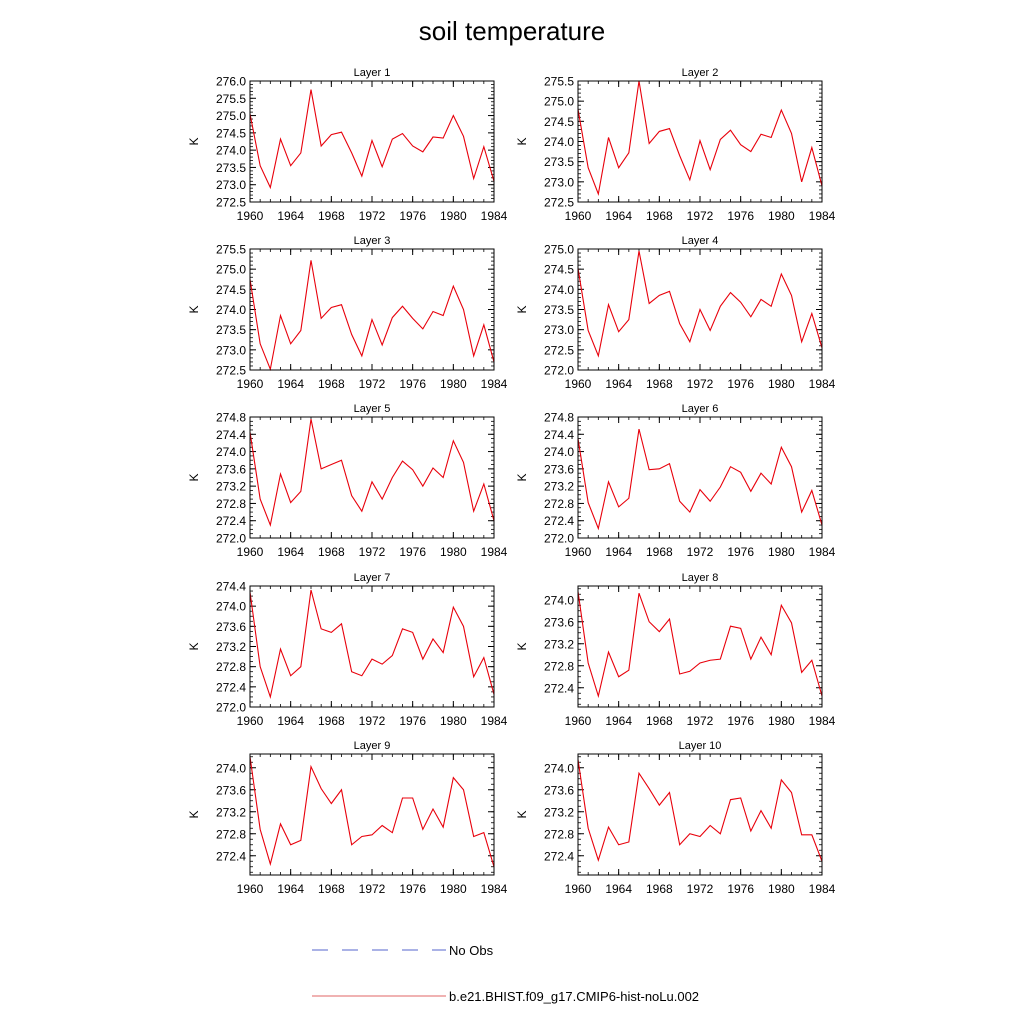 This screenshot has width=1024, height=1024. What do you see at coordinates (559, 350) in the screenshot?
I see `y-tick-label: 272.5` at bounding box center [559, 350].